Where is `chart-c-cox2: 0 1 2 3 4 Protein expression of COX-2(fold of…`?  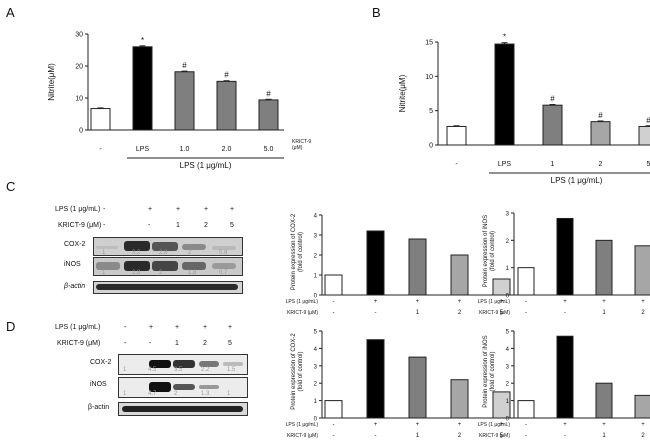
chart-c-cox2: 0 1 2 3 4 Protein expression of COX-2(fold of… is located at coordinates (401, 264).